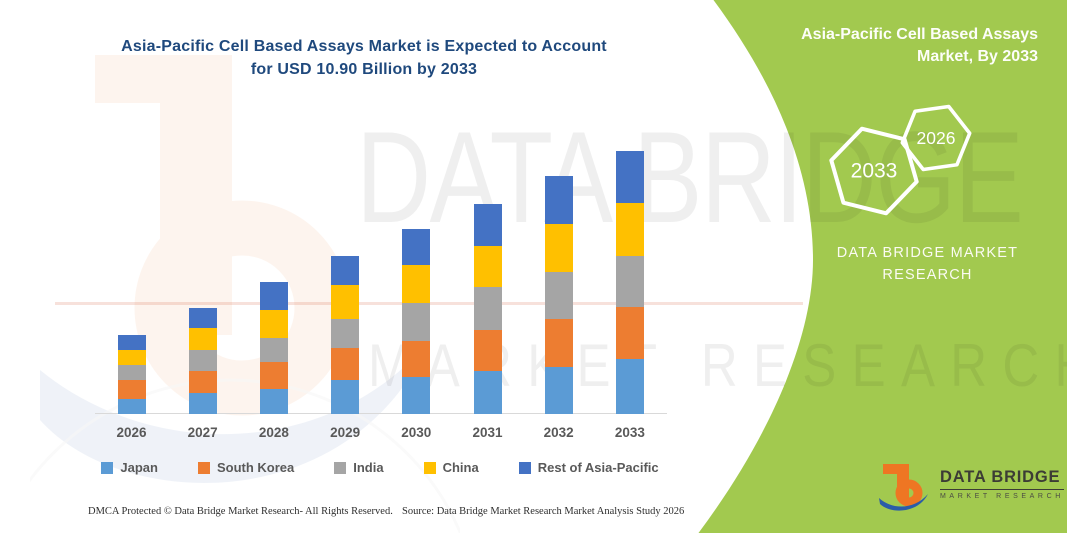 The width and height of the screenshot is (1067, 533). I want to click on company-logo-tagline: MARKET RESEARCH, so click(1002, 496).